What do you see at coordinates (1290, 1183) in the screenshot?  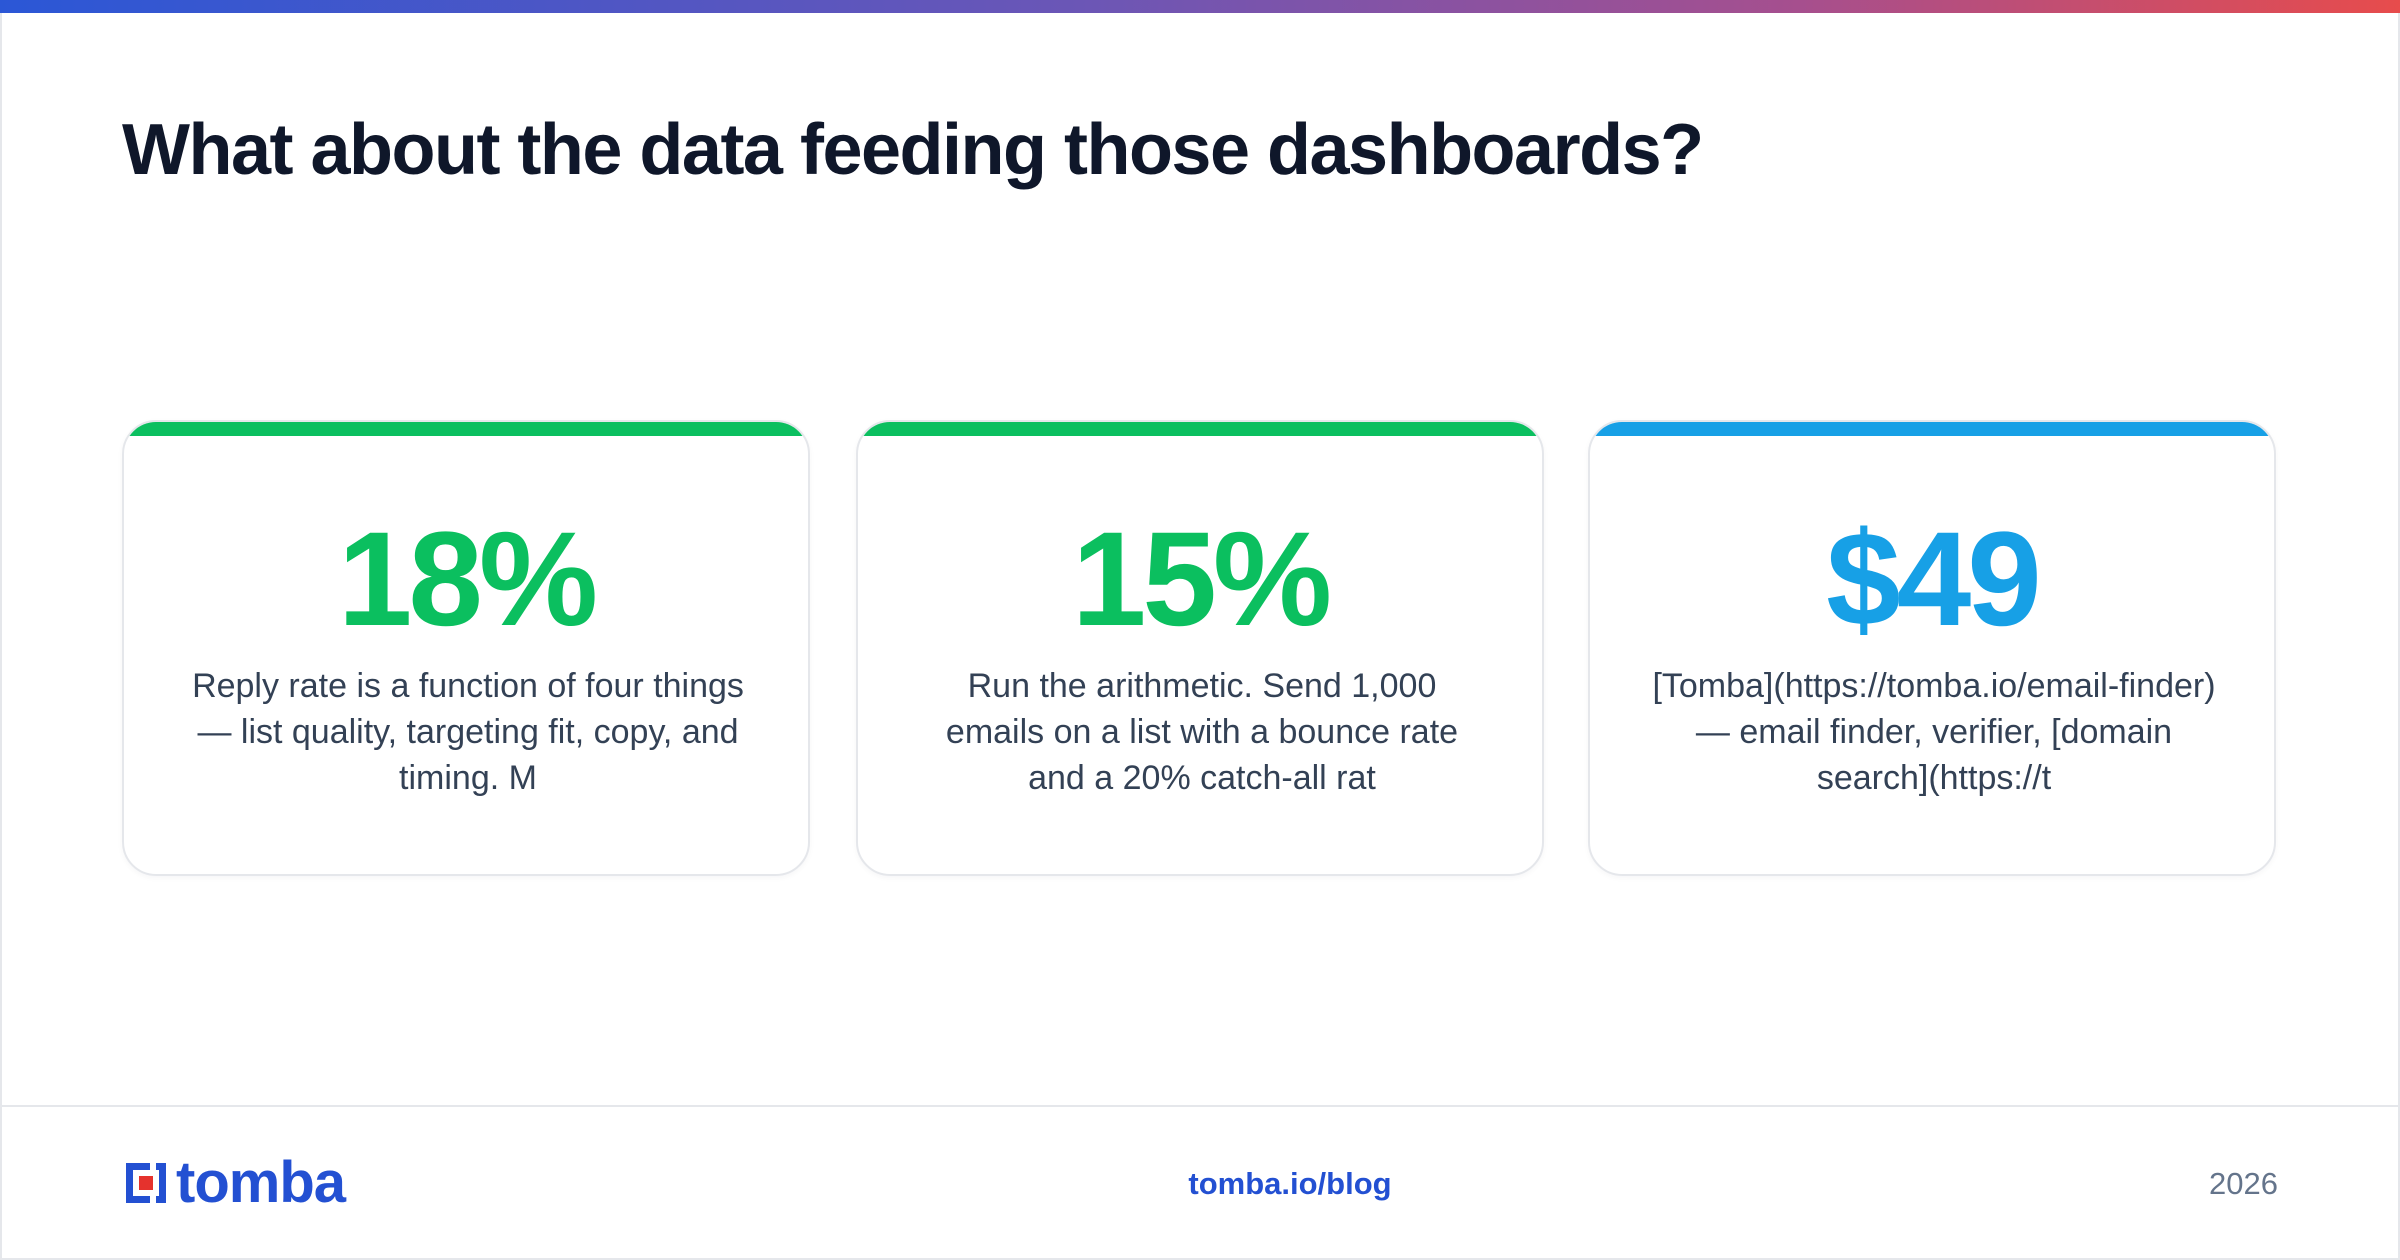 I see `blog-link: tomba.io/blog` at bounding box center [1290, 1183].